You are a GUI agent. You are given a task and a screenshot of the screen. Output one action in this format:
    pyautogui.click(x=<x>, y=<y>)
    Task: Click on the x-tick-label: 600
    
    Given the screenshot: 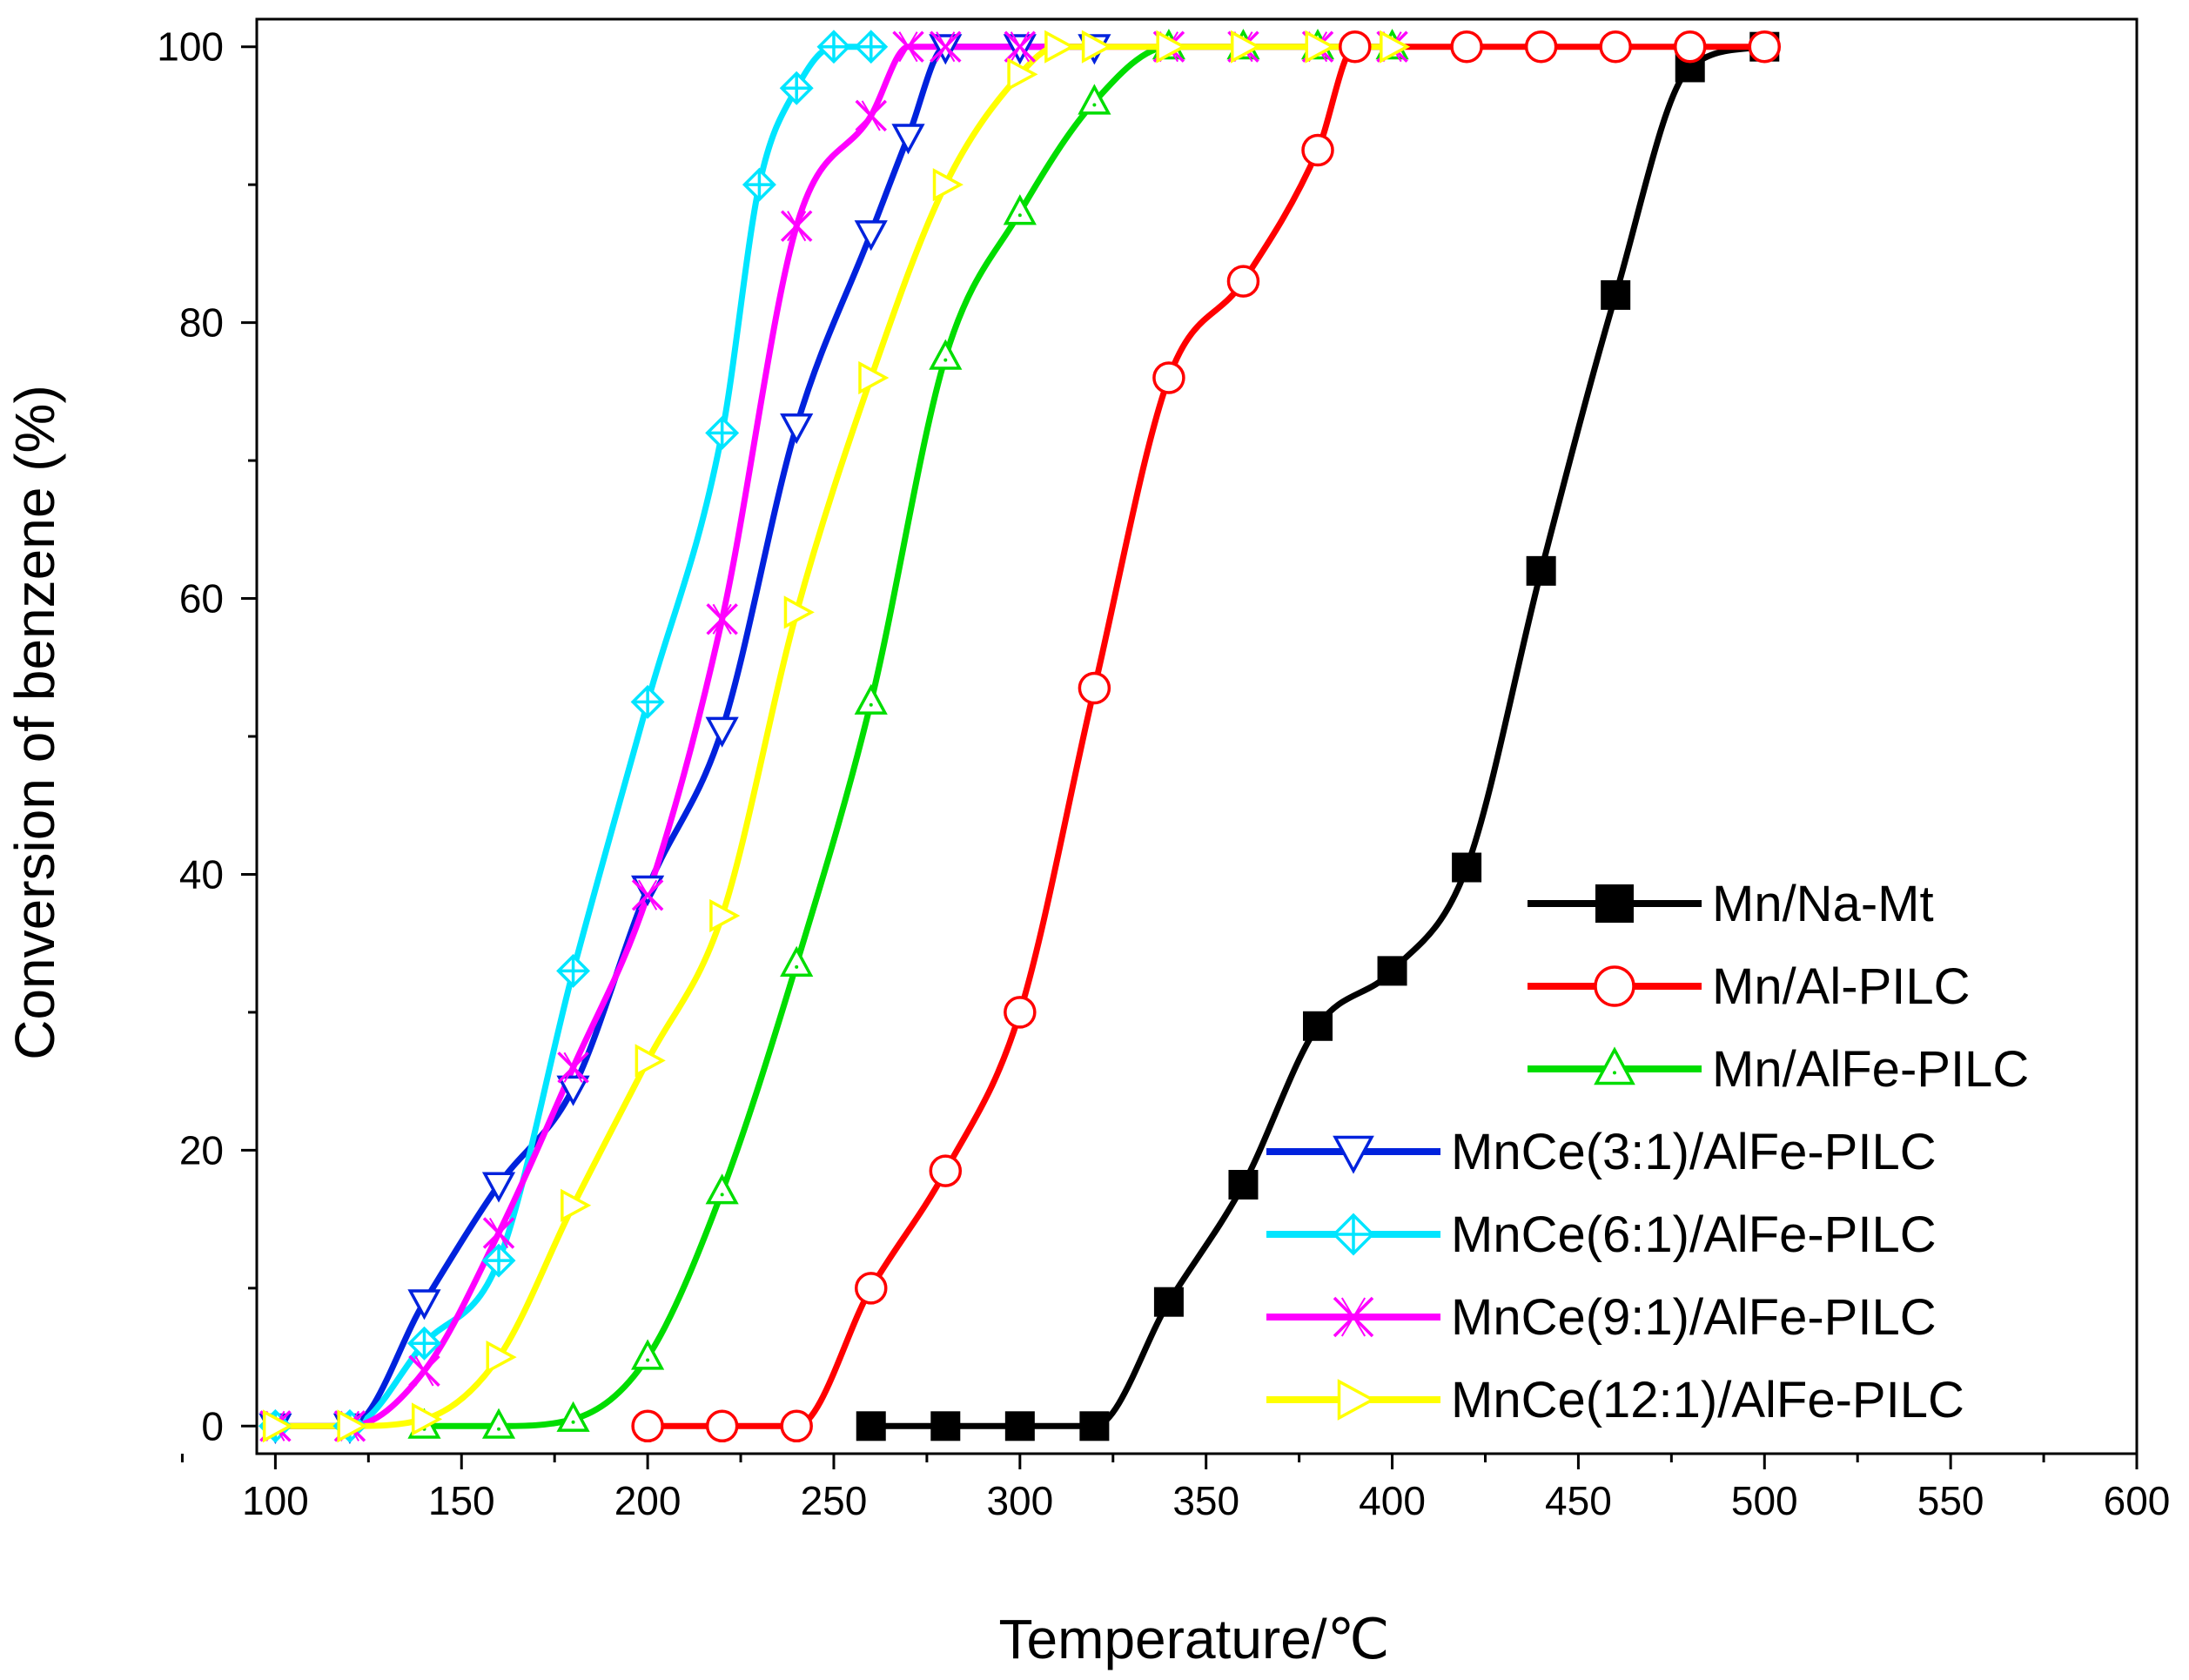 What is the action you would take?
    pyautogui.click(x=2137, y=1500)
    